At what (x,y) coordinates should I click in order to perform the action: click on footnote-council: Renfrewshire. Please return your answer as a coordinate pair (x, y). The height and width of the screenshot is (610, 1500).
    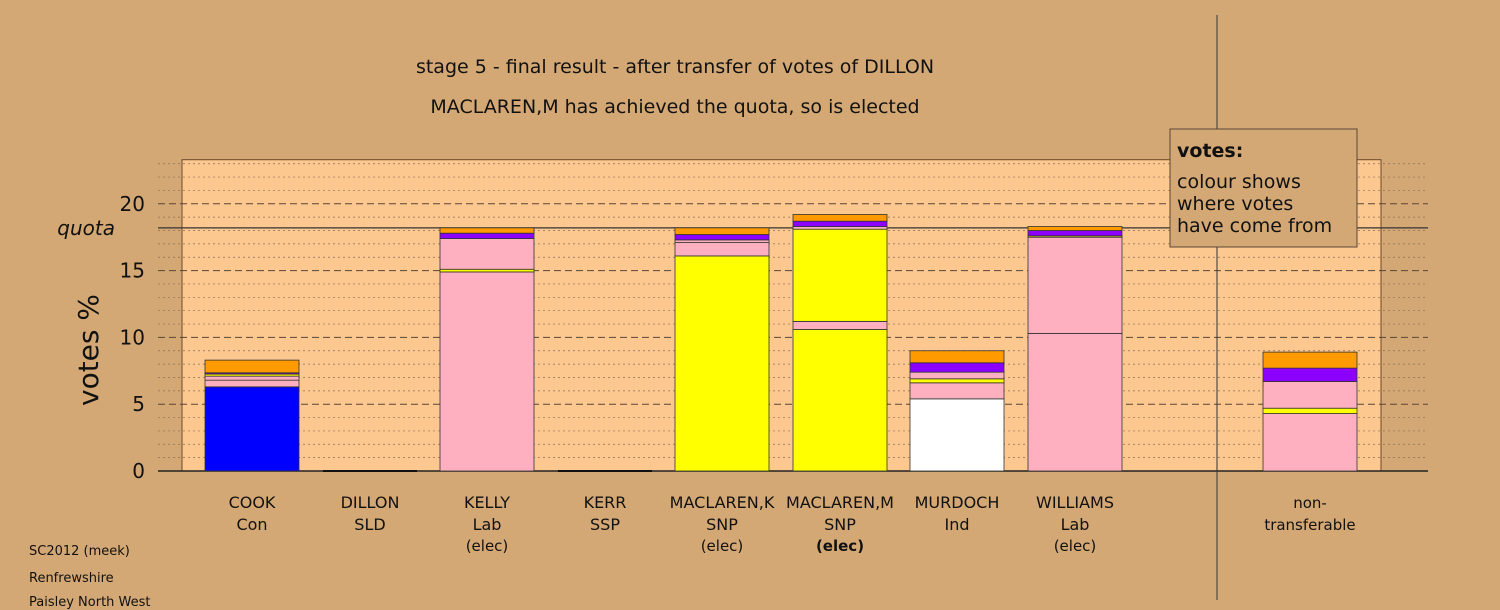
    Looking at the image, I should click on (71, 578).